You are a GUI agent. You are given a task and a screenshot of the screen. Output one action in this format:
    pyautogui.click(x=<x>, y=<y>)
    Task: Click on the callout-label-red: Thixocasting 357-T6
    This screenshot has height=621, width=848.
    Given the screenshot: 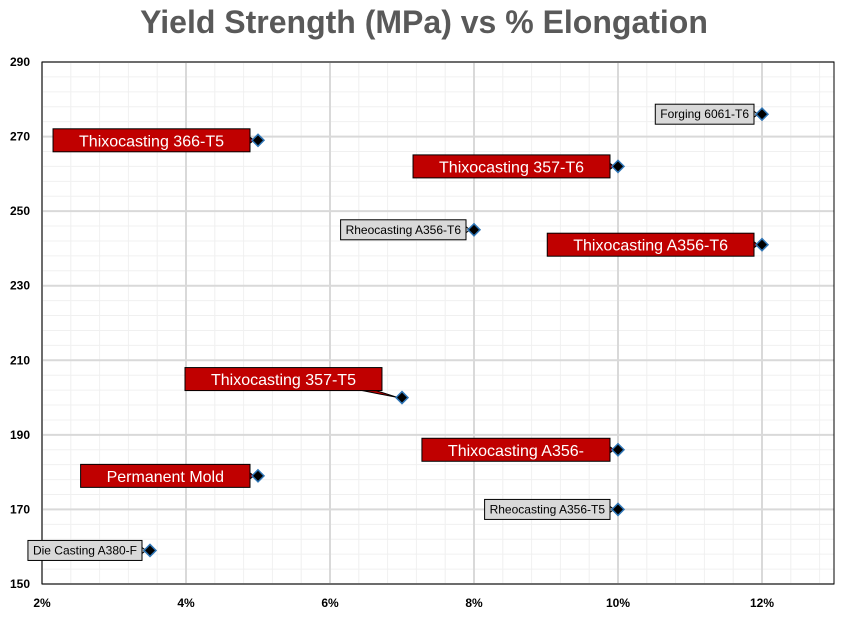 What is the action you would take?
    pyautogui.click(x=511, y=166)
    